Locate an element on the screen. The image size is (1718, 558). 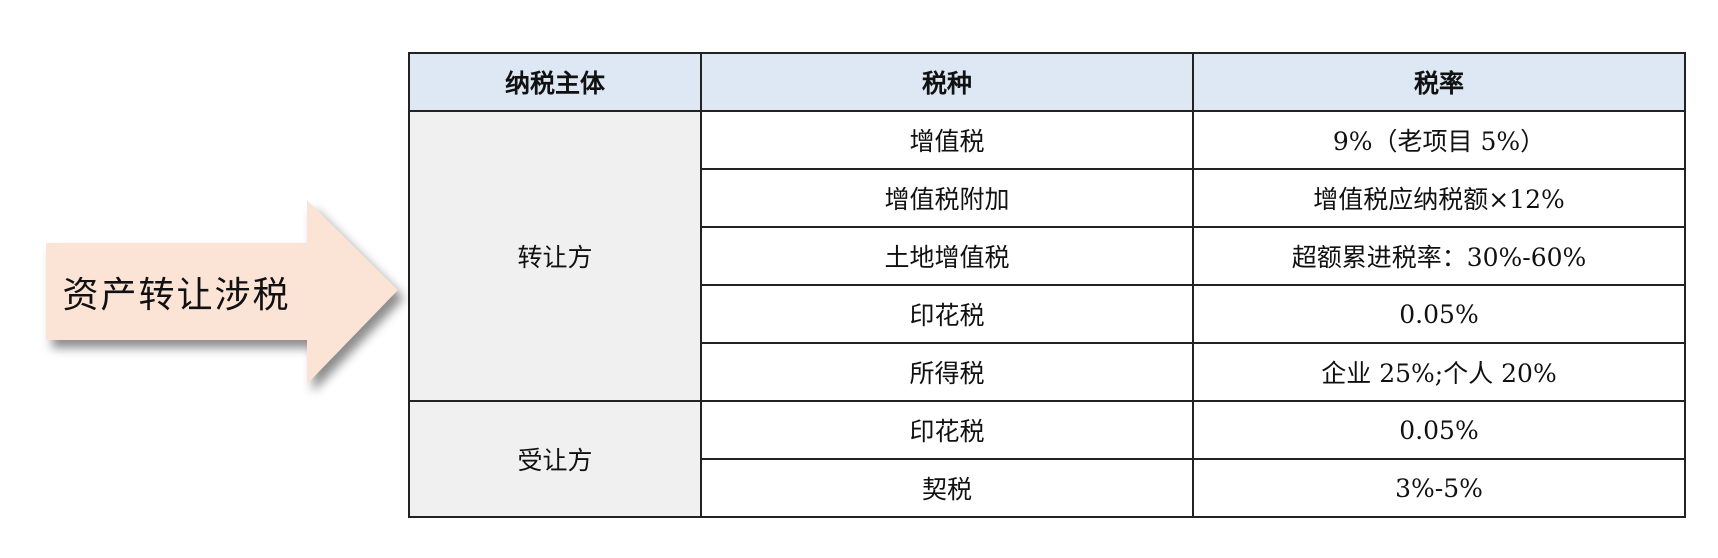
tax-rate-cell: 企业 25%;个人 20% is located at coordinates (1439, 372).